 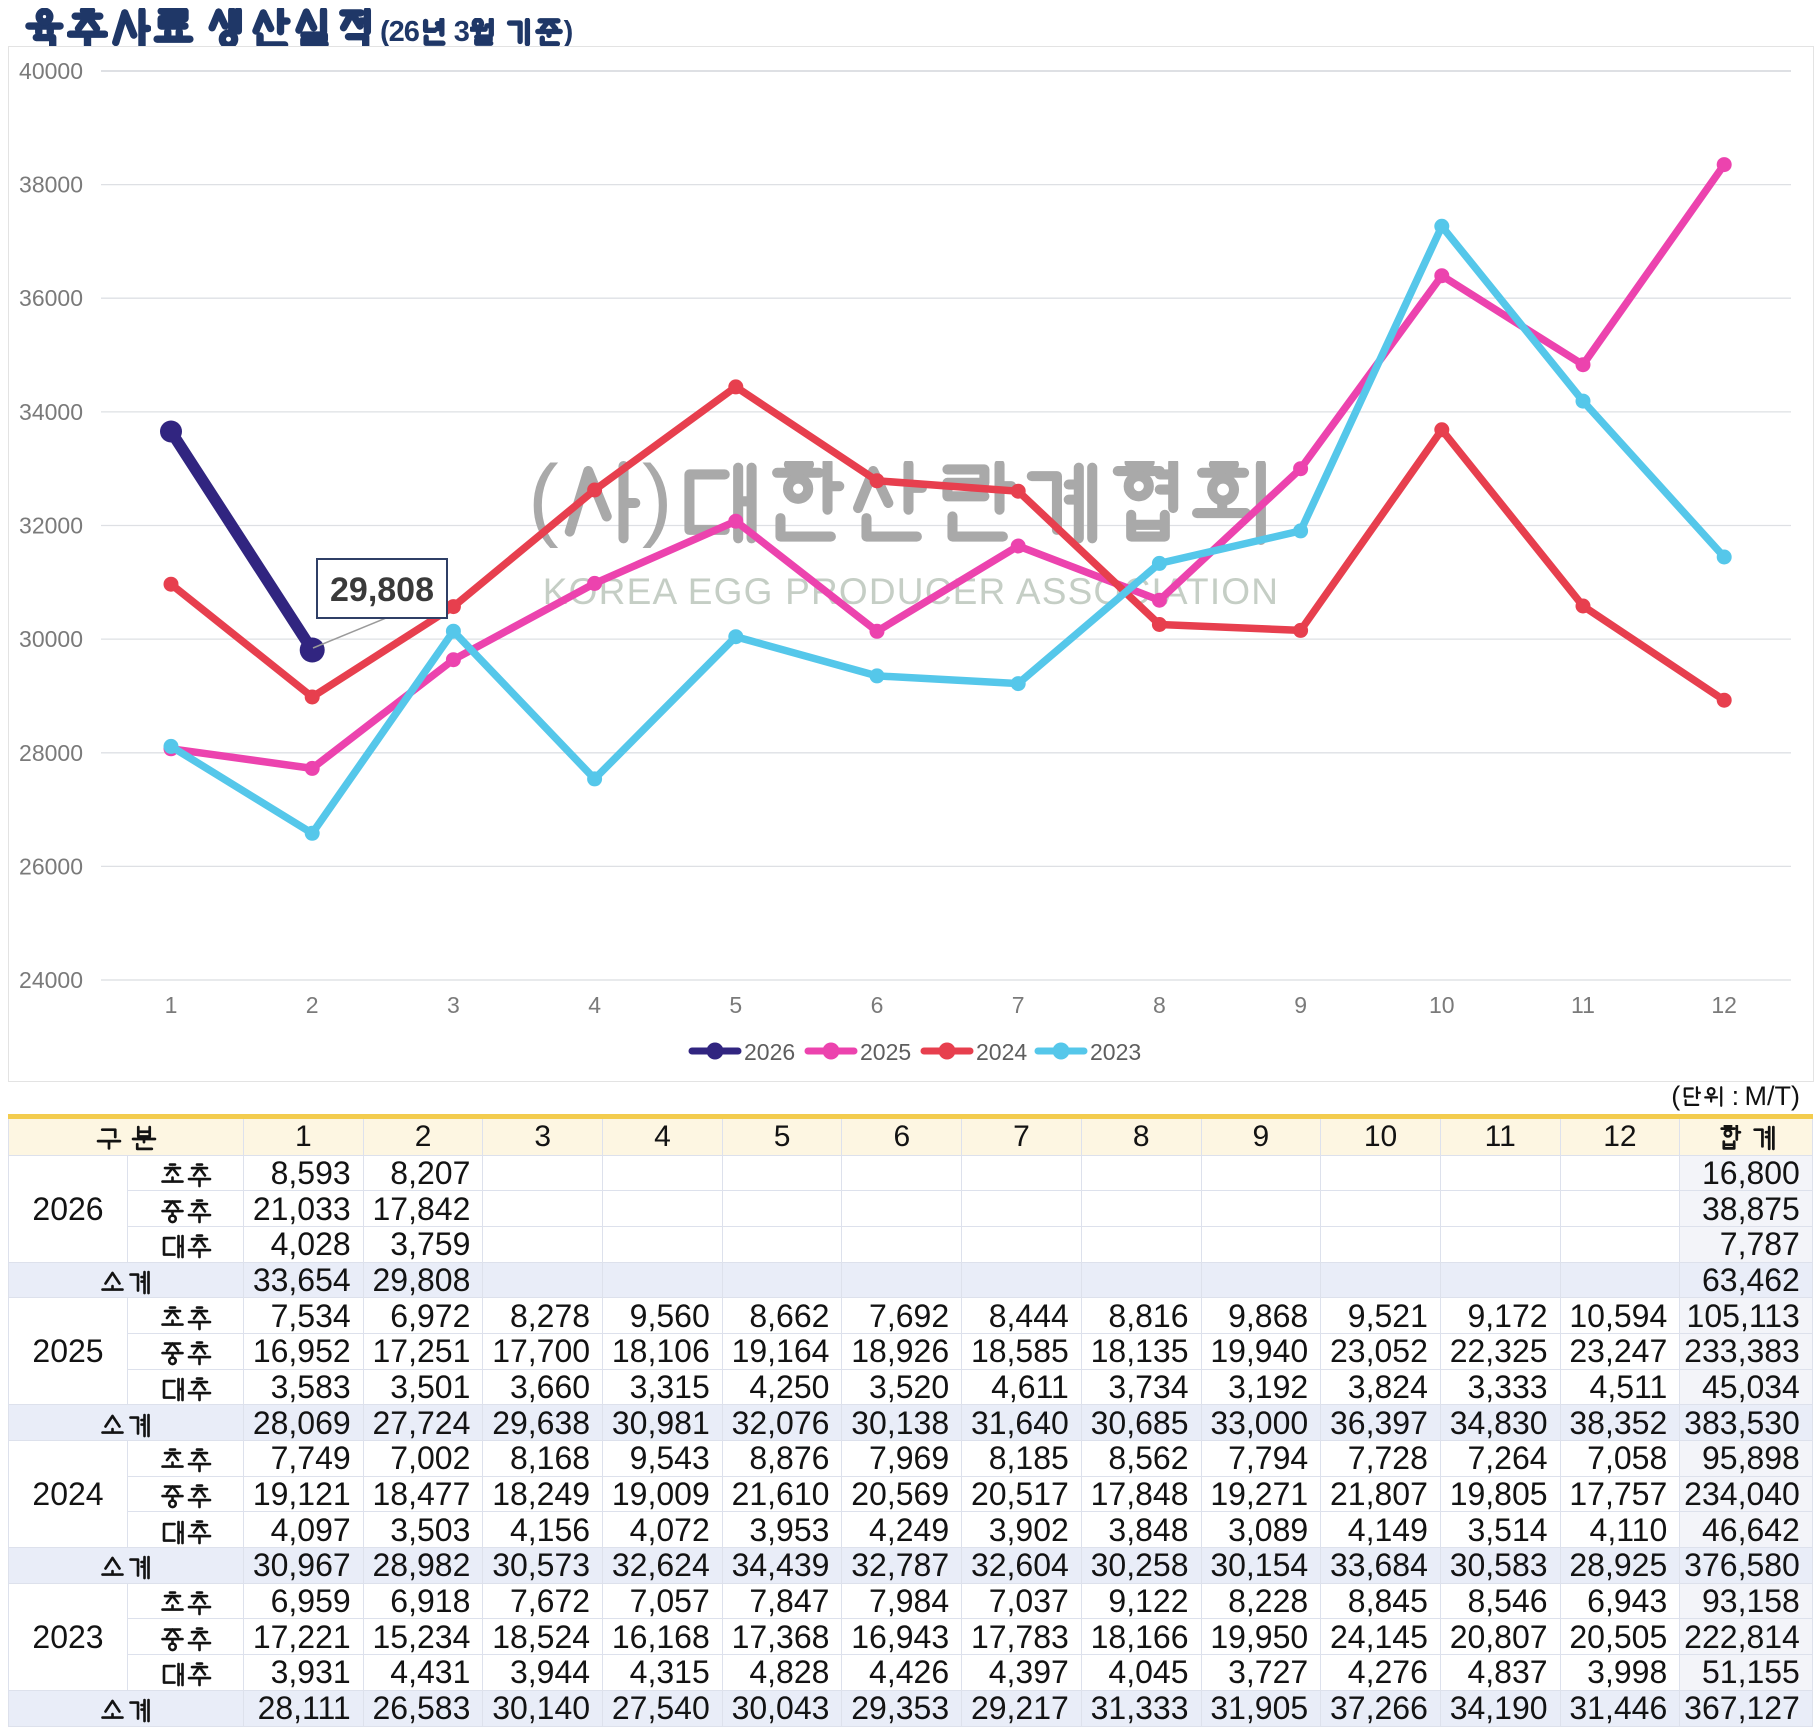 I want to click on svg-text: 1, so click(x=171, y=1005).